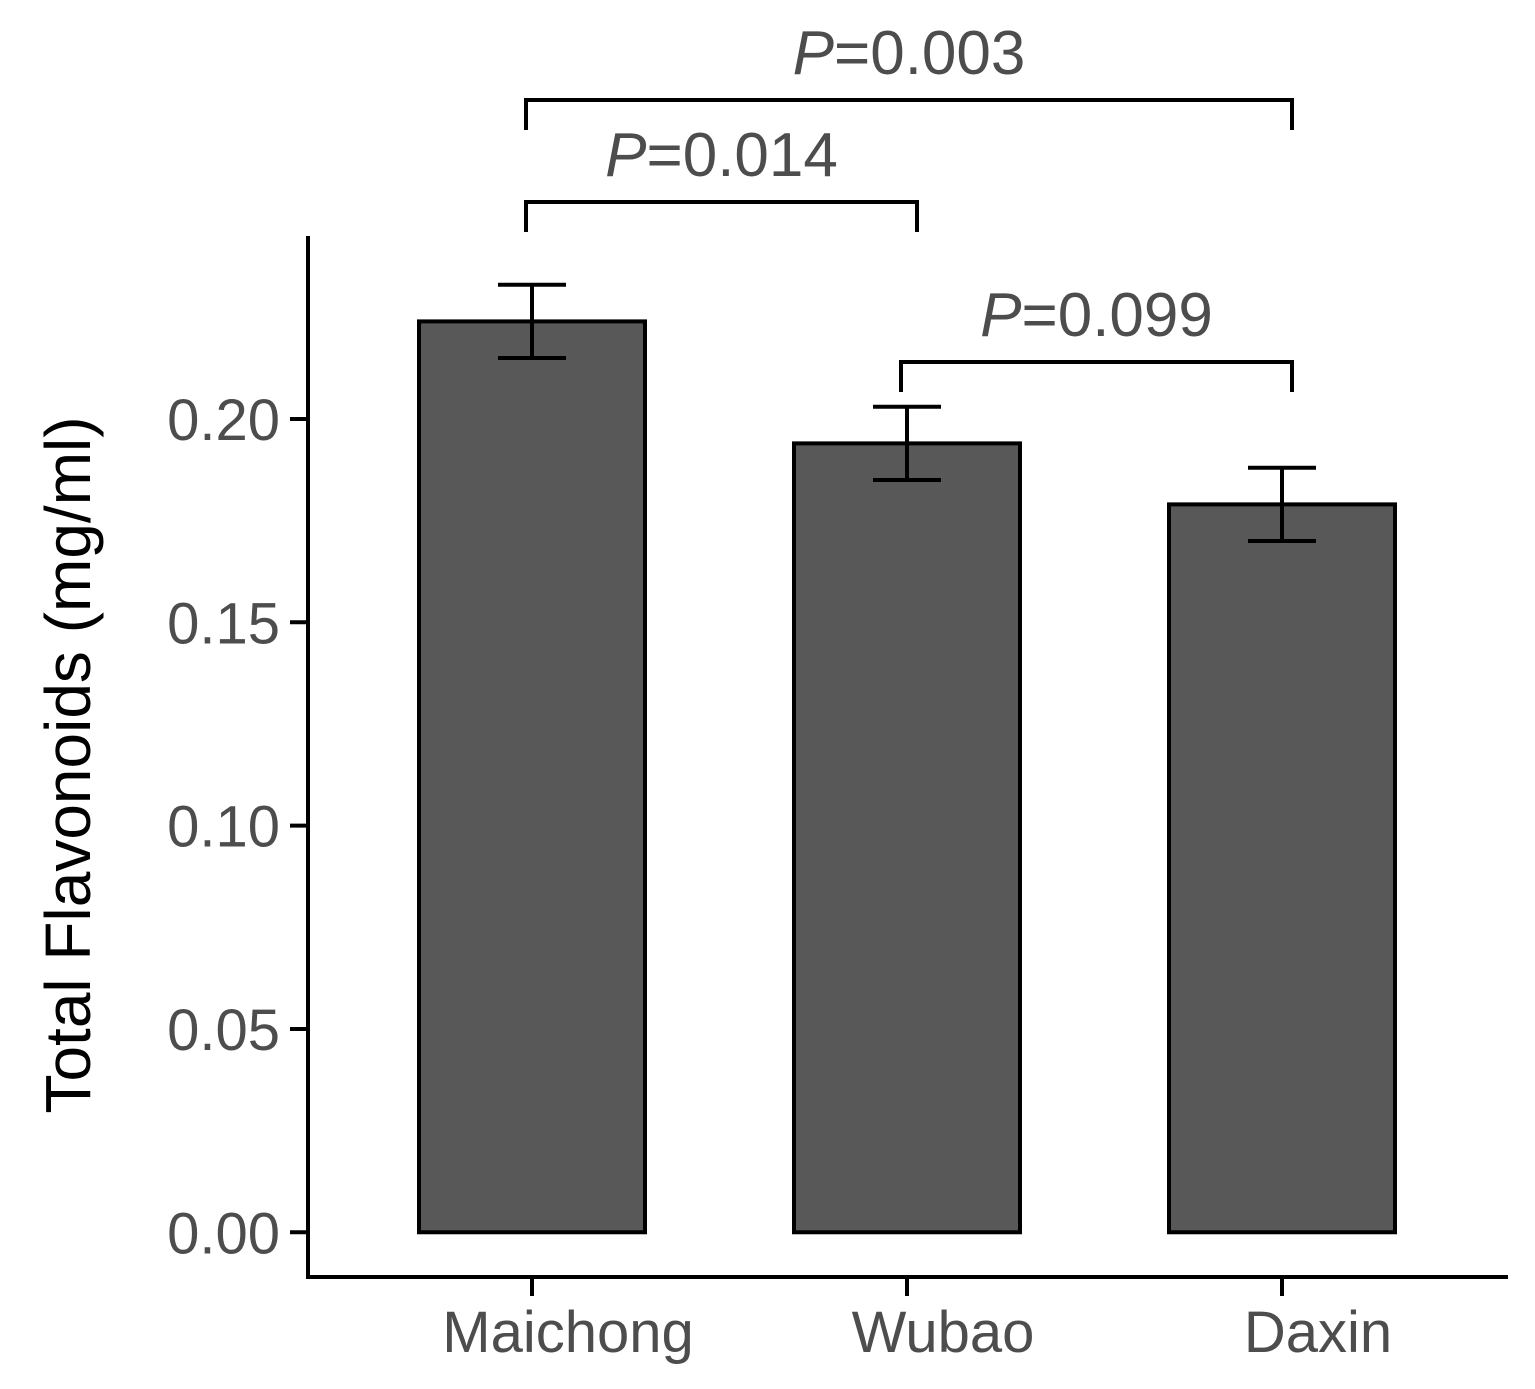 This screenshot has height=1389, width=1535. I want to click on error-bars-layer, so click(907, 412).